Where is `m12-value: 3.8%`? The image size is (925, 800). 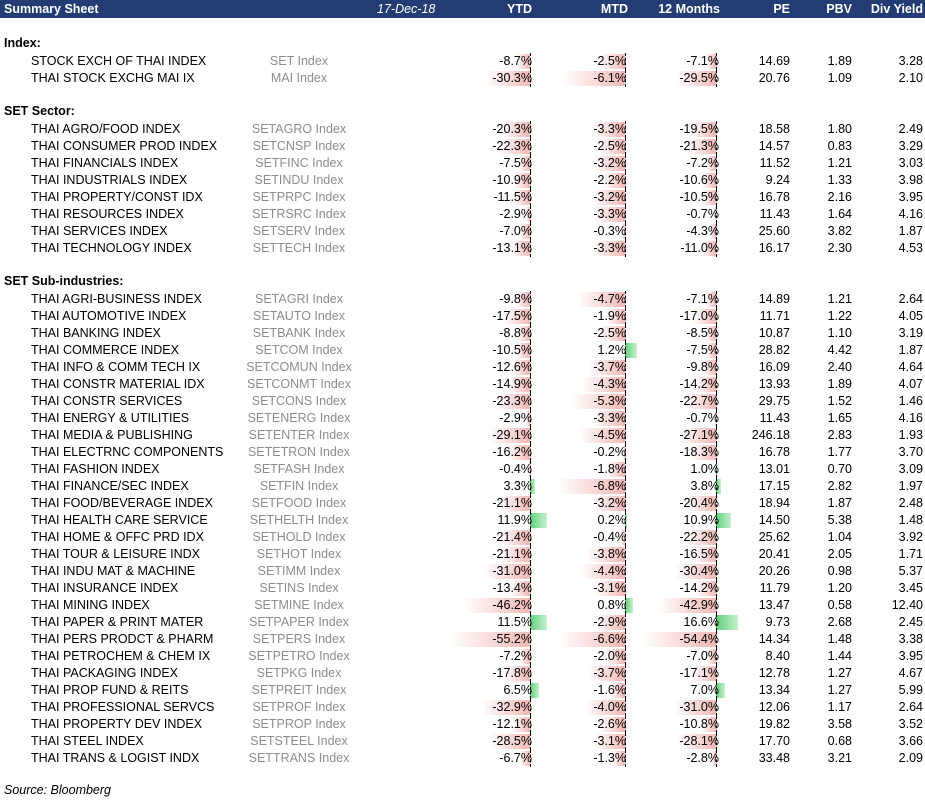 m12-value: 3.8% is located at coordinates (705, 486).